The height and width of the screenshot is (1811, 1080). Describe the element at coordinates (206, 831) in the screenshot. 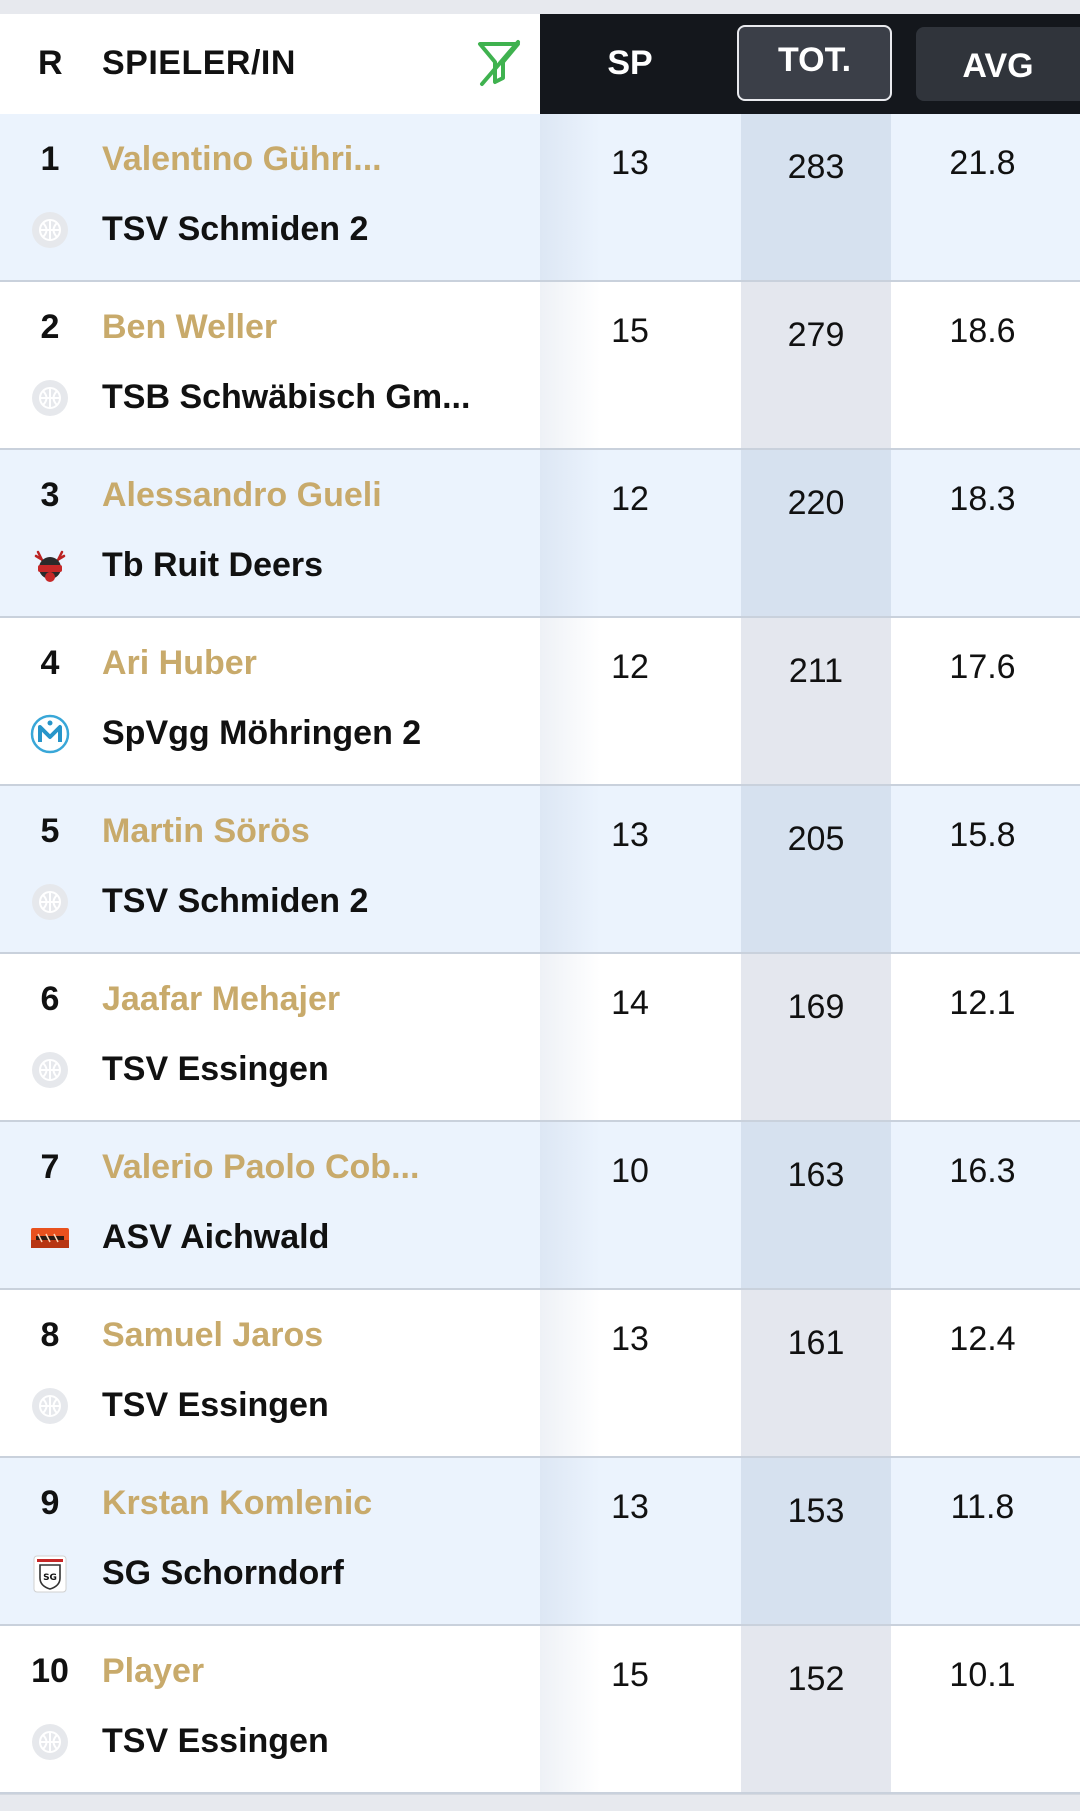

I see `player-name-link: Martin Sörös` at that location.